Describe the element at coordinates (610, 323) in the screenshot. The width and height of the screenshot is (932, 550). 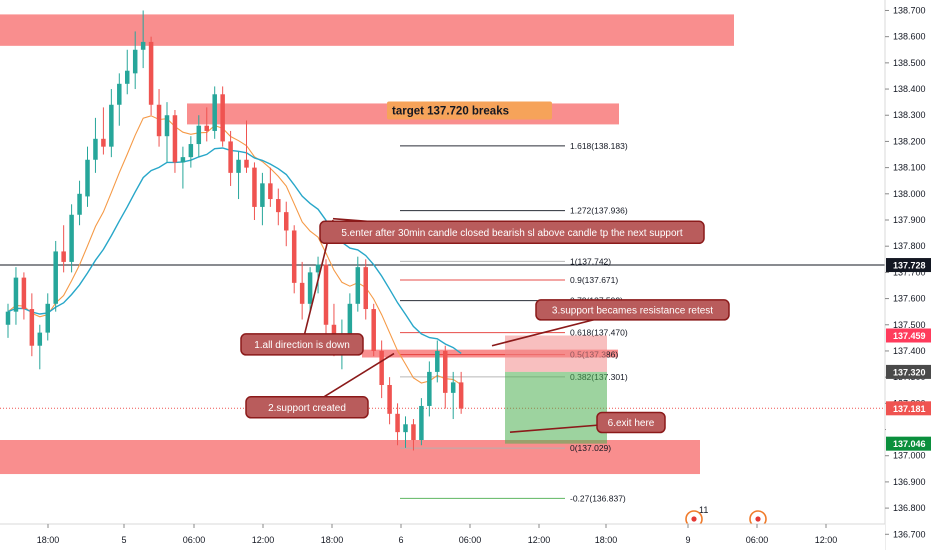
I see `callout-support-retest: 3.support becames resistance retest` at that location.